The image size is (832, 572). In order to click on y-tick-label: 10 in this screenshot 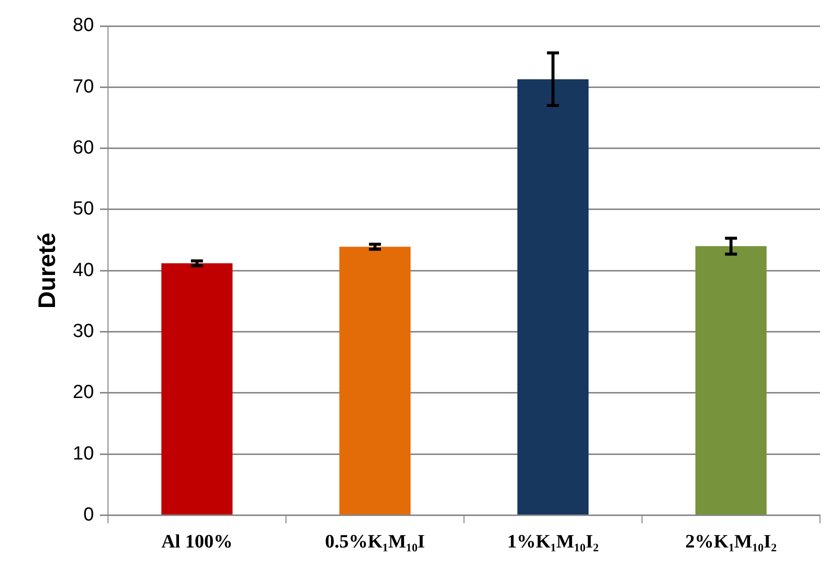, I will do `click(83, 453)`.